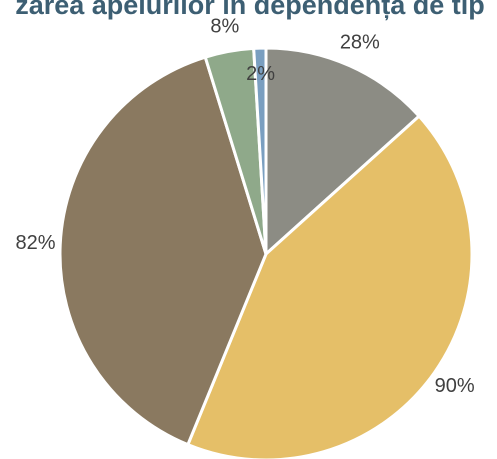 This screenshot has width=497, height=459. Describe the element at coordinates (35, 243) in the screenshot. I see `slice-label: 82%` at that location.